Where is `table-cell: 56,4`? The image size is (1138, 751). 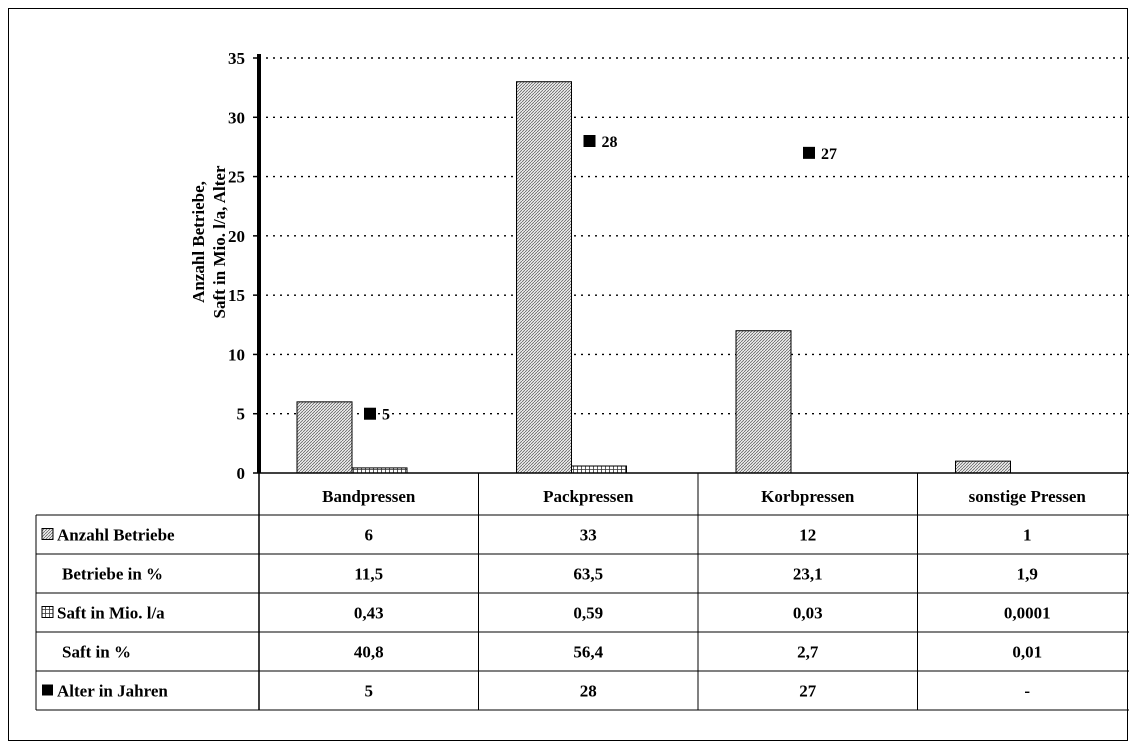
table-cell: 56,4 is located at coordinates (588, 652).